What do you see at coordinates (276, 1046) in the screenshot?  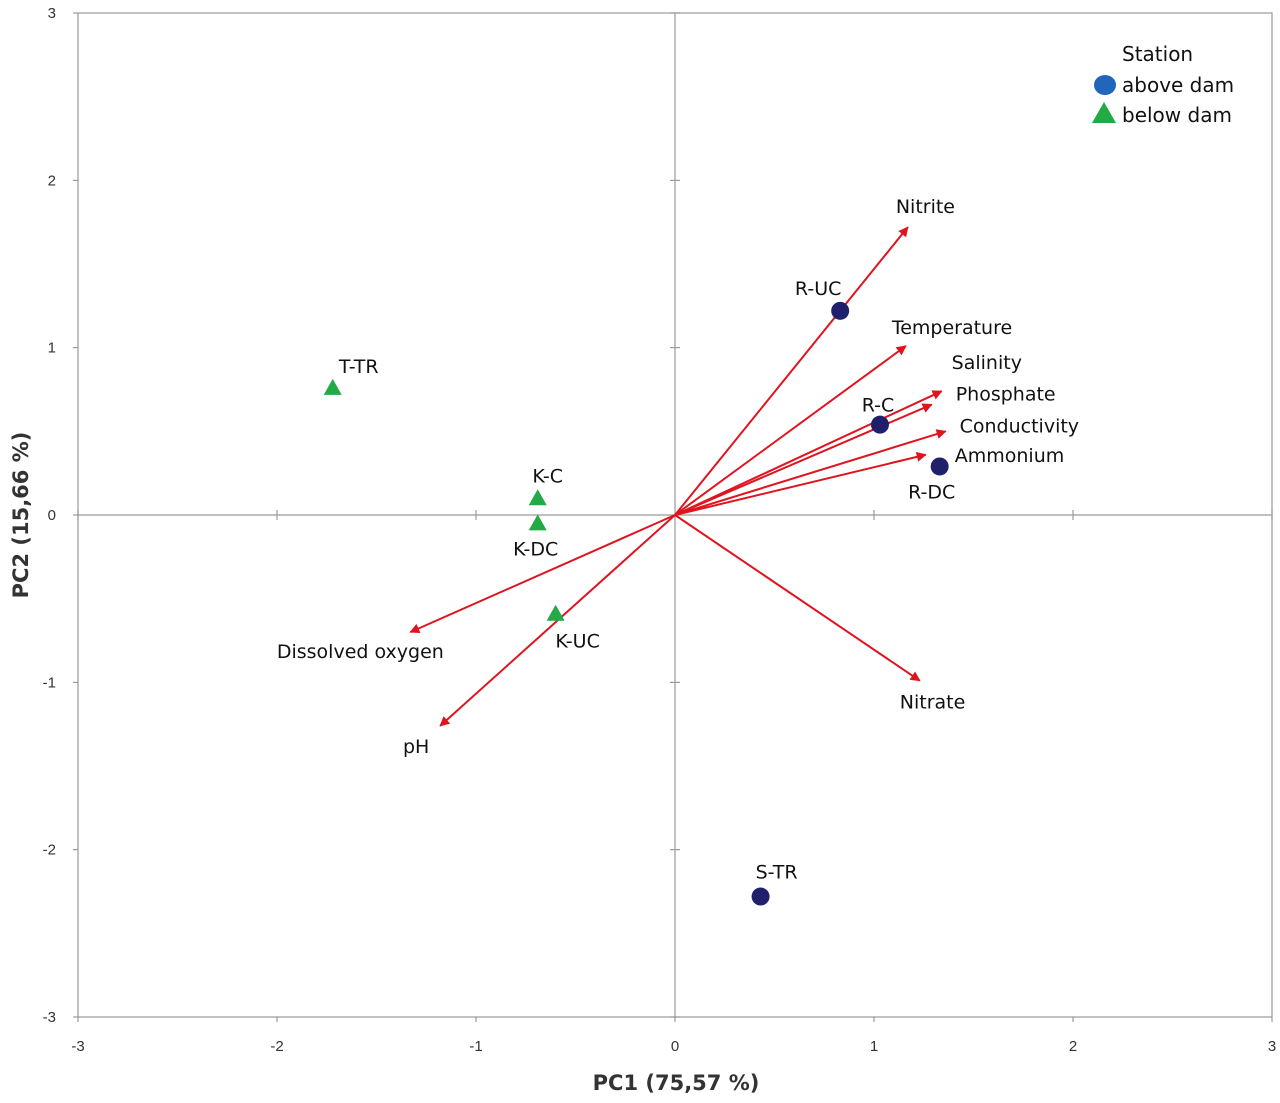 I see `x-tick-label: -2` at bounding box center [276, 1046].